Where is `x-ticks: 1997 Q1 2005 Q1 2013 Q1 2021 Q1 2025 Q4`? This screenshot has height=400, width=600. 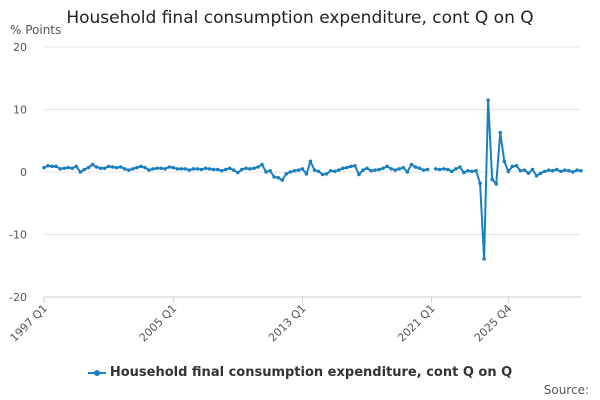
x-ticks: 1997 Q1 2005 Q1 2013 Q1 2021 Q1 2025 Q4 is located at coordinates (261, 321).